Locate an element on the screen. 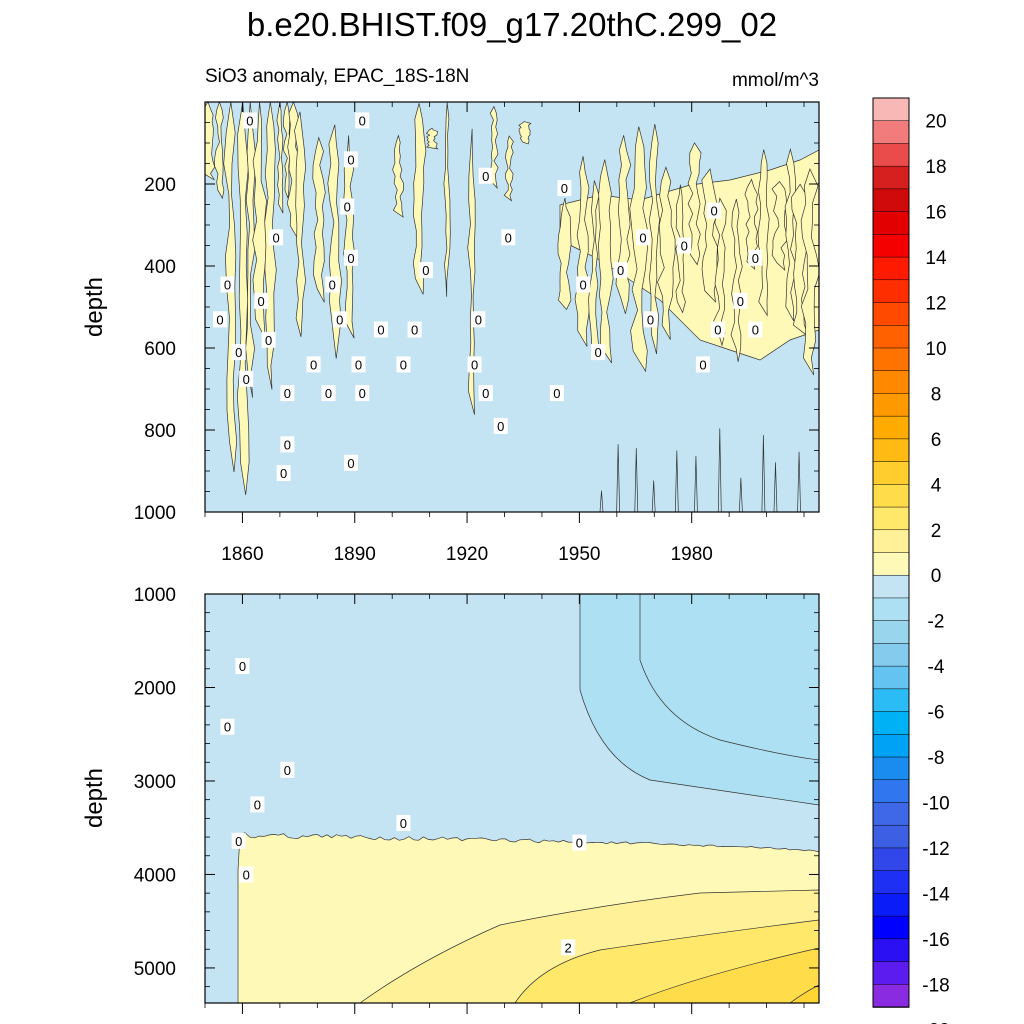 The image size is (1024, 1024). colorbar-label: -14 is located at coordinates (936, 894).